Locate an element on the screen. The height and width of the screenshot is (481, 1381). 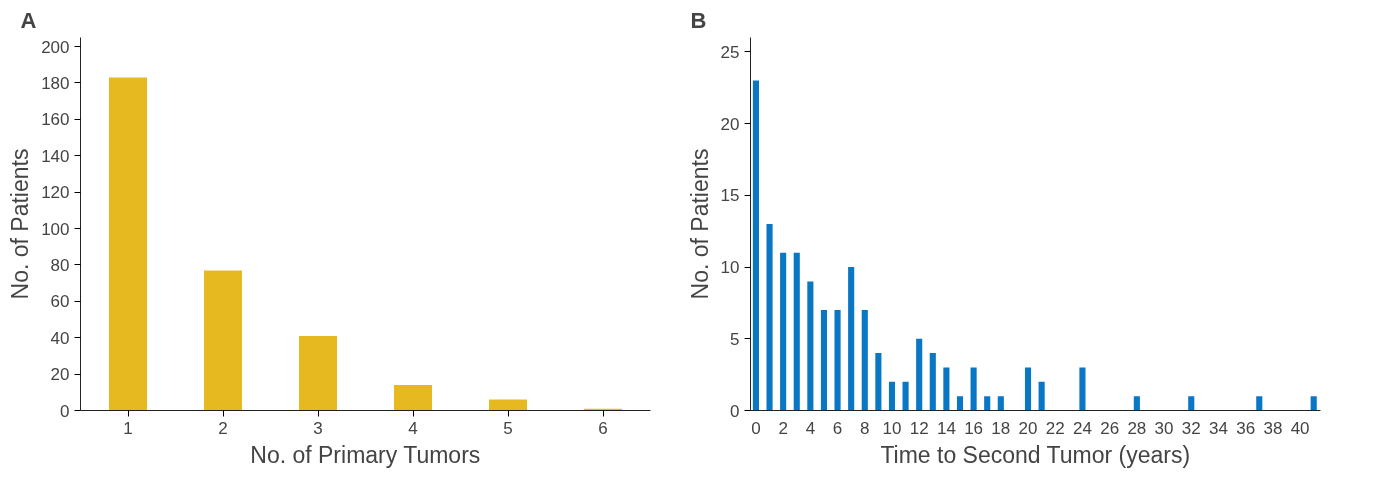
y-tick-label: 160 is located at coordinates (55, 120).